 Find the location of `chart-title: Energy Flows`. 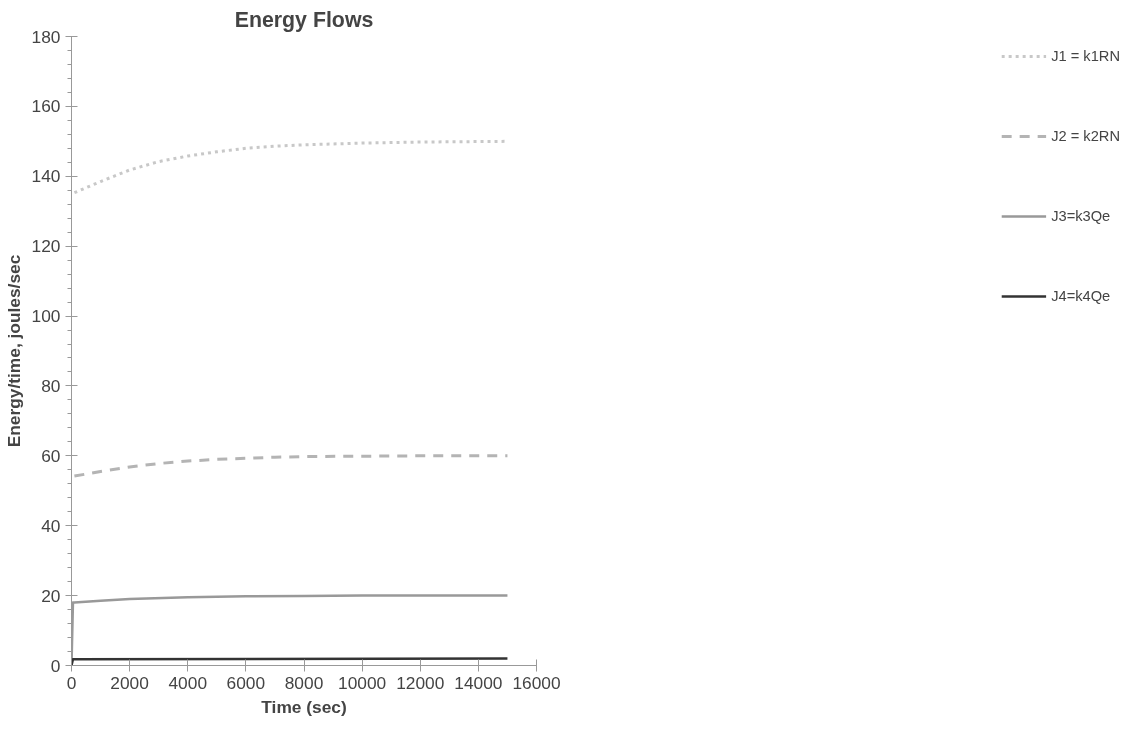

chart-title: Energy Flows is located at coordinates (304, 19).